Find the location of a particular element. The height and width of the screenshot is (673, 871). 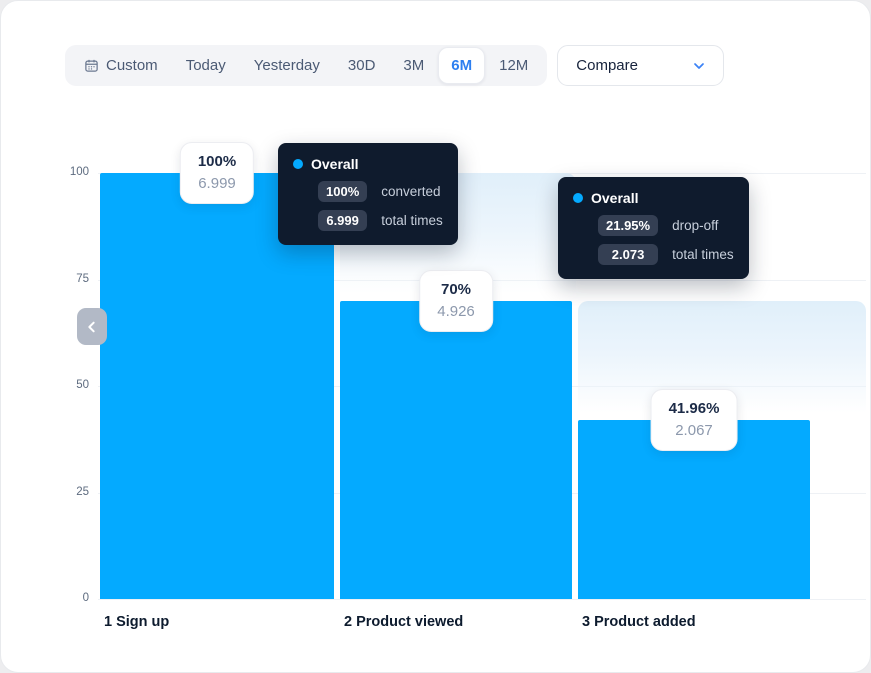

y-axis-tick-label: 25 is located at coordinates (82, 492).